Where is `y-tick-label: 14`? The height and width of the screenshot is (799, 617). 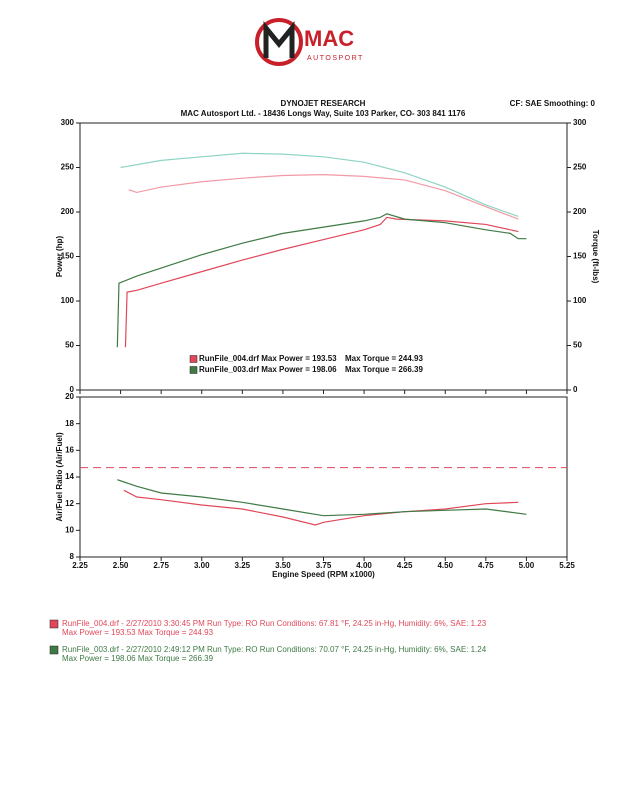 y-tick-label: 14 is located at coordinates (69, 476).